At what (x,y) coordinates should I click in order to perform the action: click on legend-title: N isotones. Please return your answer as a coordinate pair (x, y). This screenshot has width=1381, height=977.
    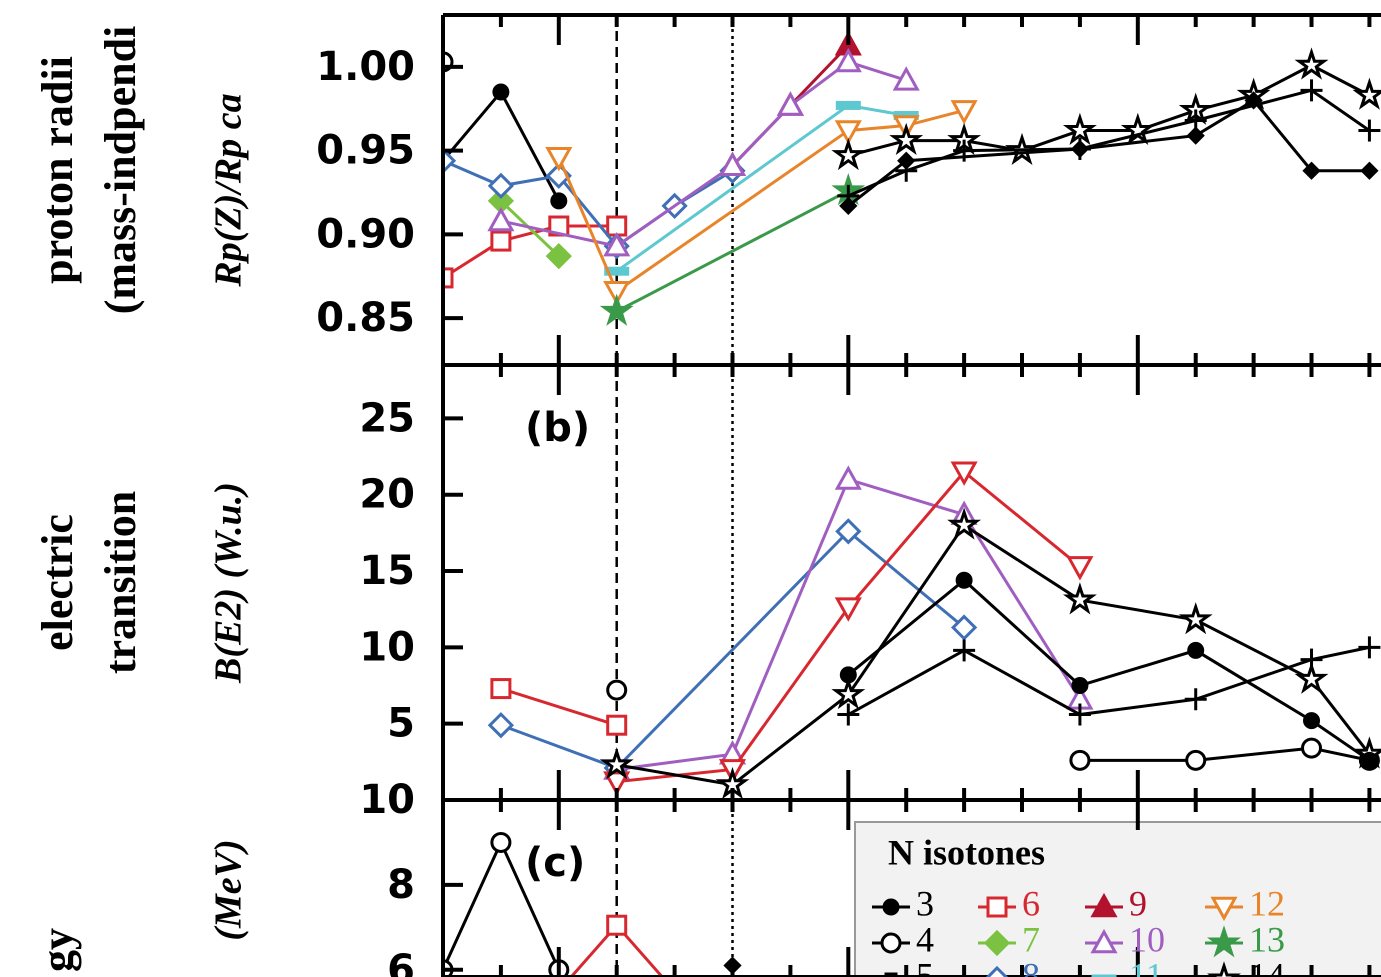
    Looking at the image, I should click on (966, 852).